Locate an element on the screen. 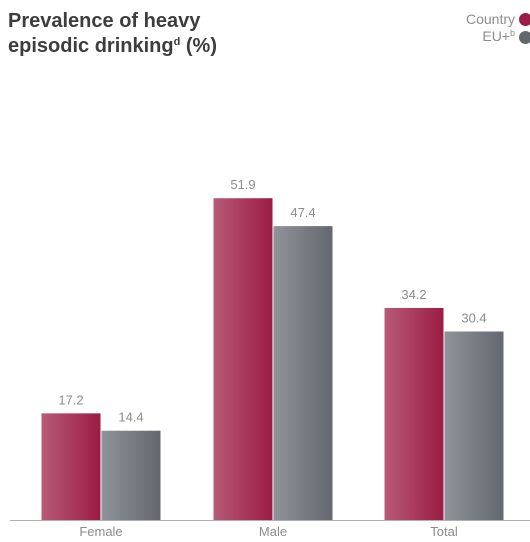 The image size is (530, 542). legend-item-country: Country is located at coordinates (498, 19).